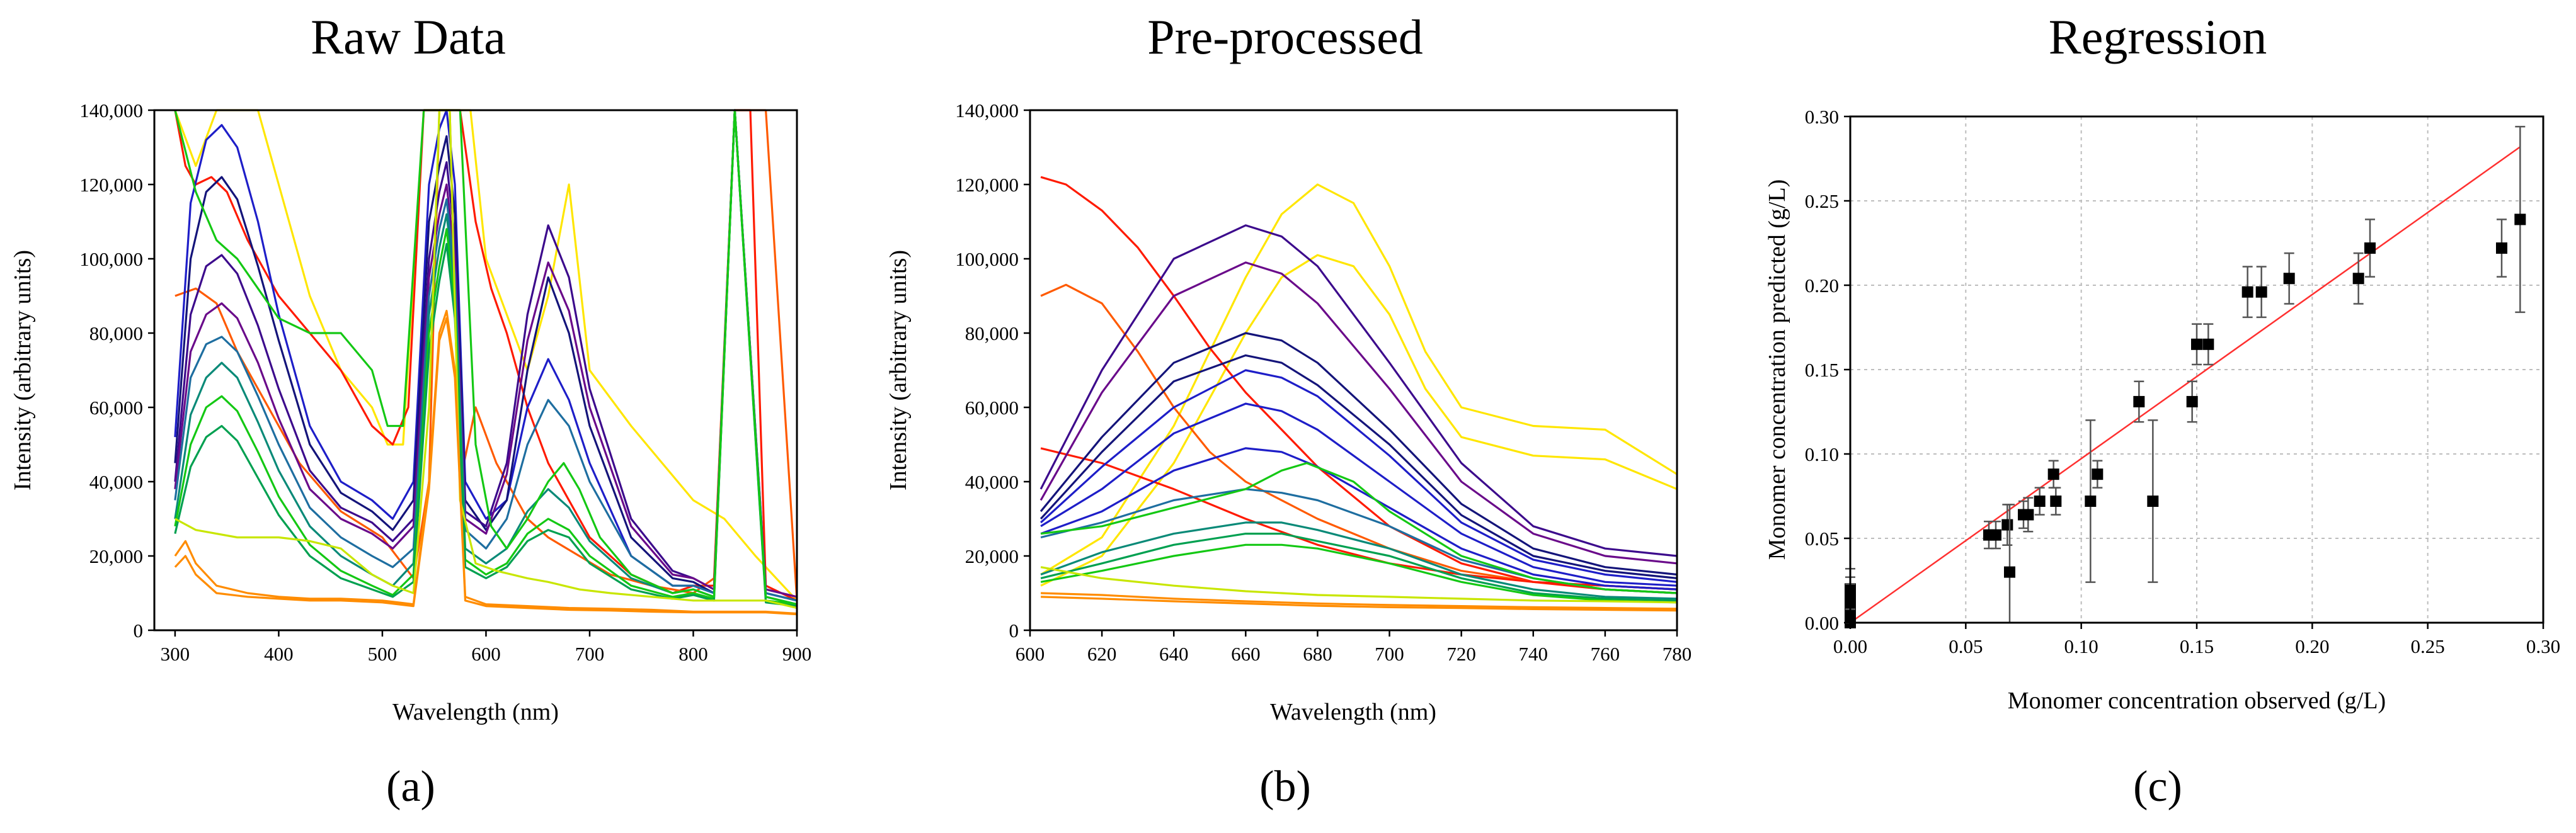 The height and width of the screenshot is (833, 2576). I want to click on series-line-s15, so click(486, 466).